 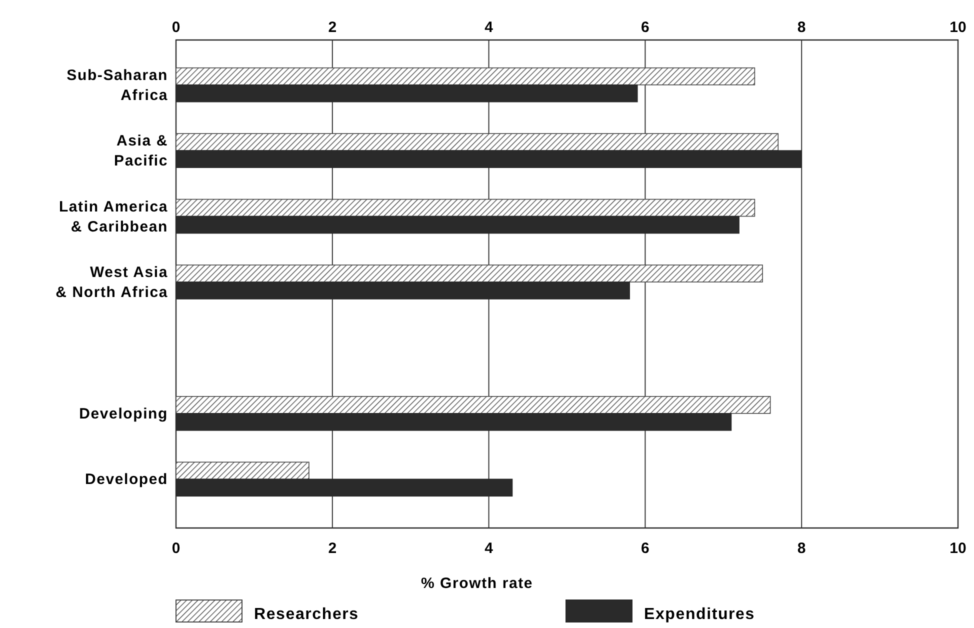 What do you see at coordinates (958, 27) in the screenshot?
I see `x-tick-label: 10` at bounding box center [958, 27].